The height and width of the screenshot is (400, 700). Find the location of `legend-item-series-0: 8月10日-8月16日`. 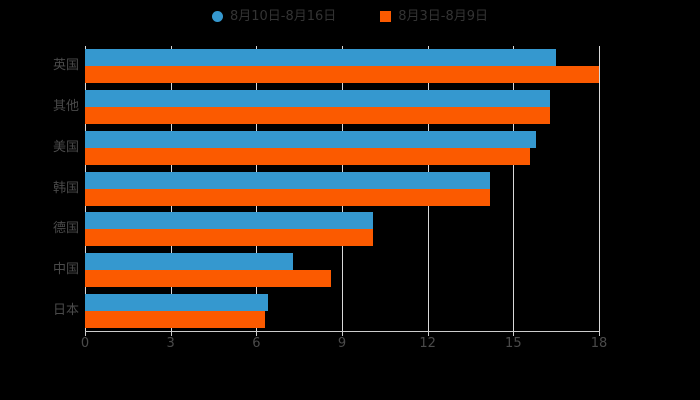

legend-item-series-0: 8月10日-8月16日 is located at coordinates (274, 16).